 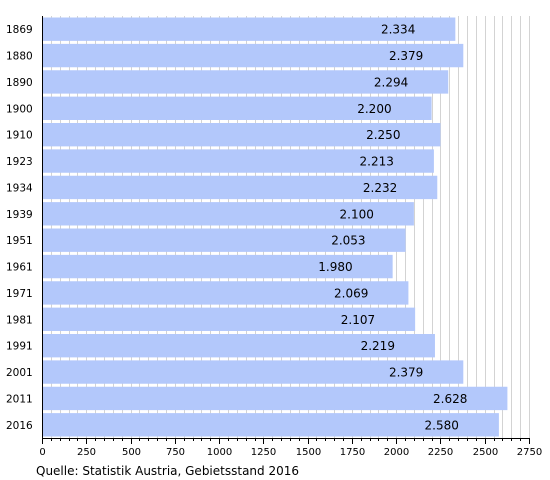 What do you see at coordinates (352, 452) in the screenshot?
I see `tick-label-1750: 1750` at bounding box center [352, 452].